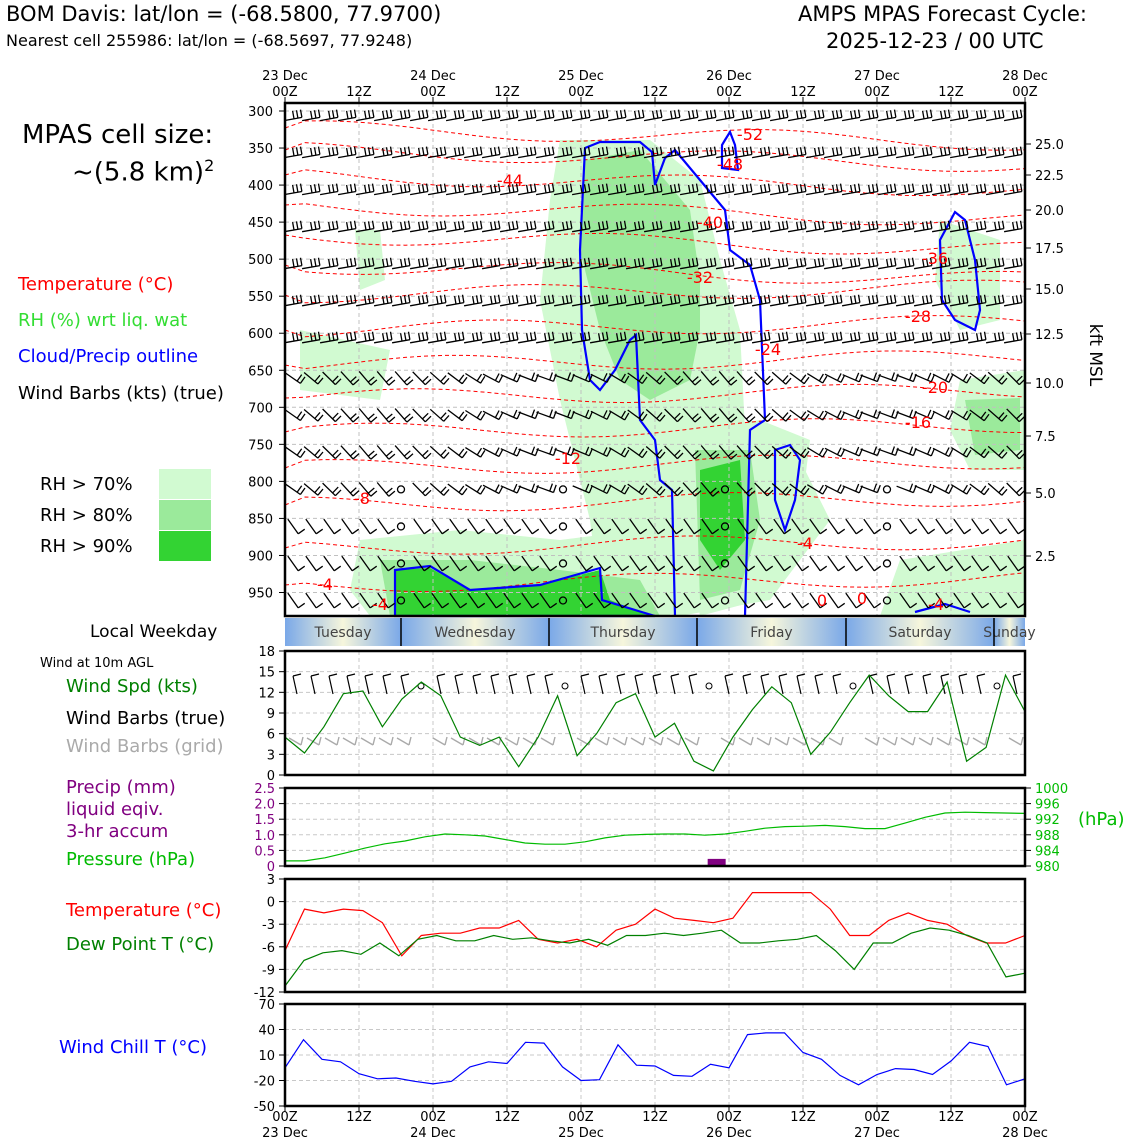 Image resolution: width=1140 pixels, height=1140 pixels. Describe the element at coordinates (343, 633) in the screenshot. I see `weekday-label: Tuesday` at that location.